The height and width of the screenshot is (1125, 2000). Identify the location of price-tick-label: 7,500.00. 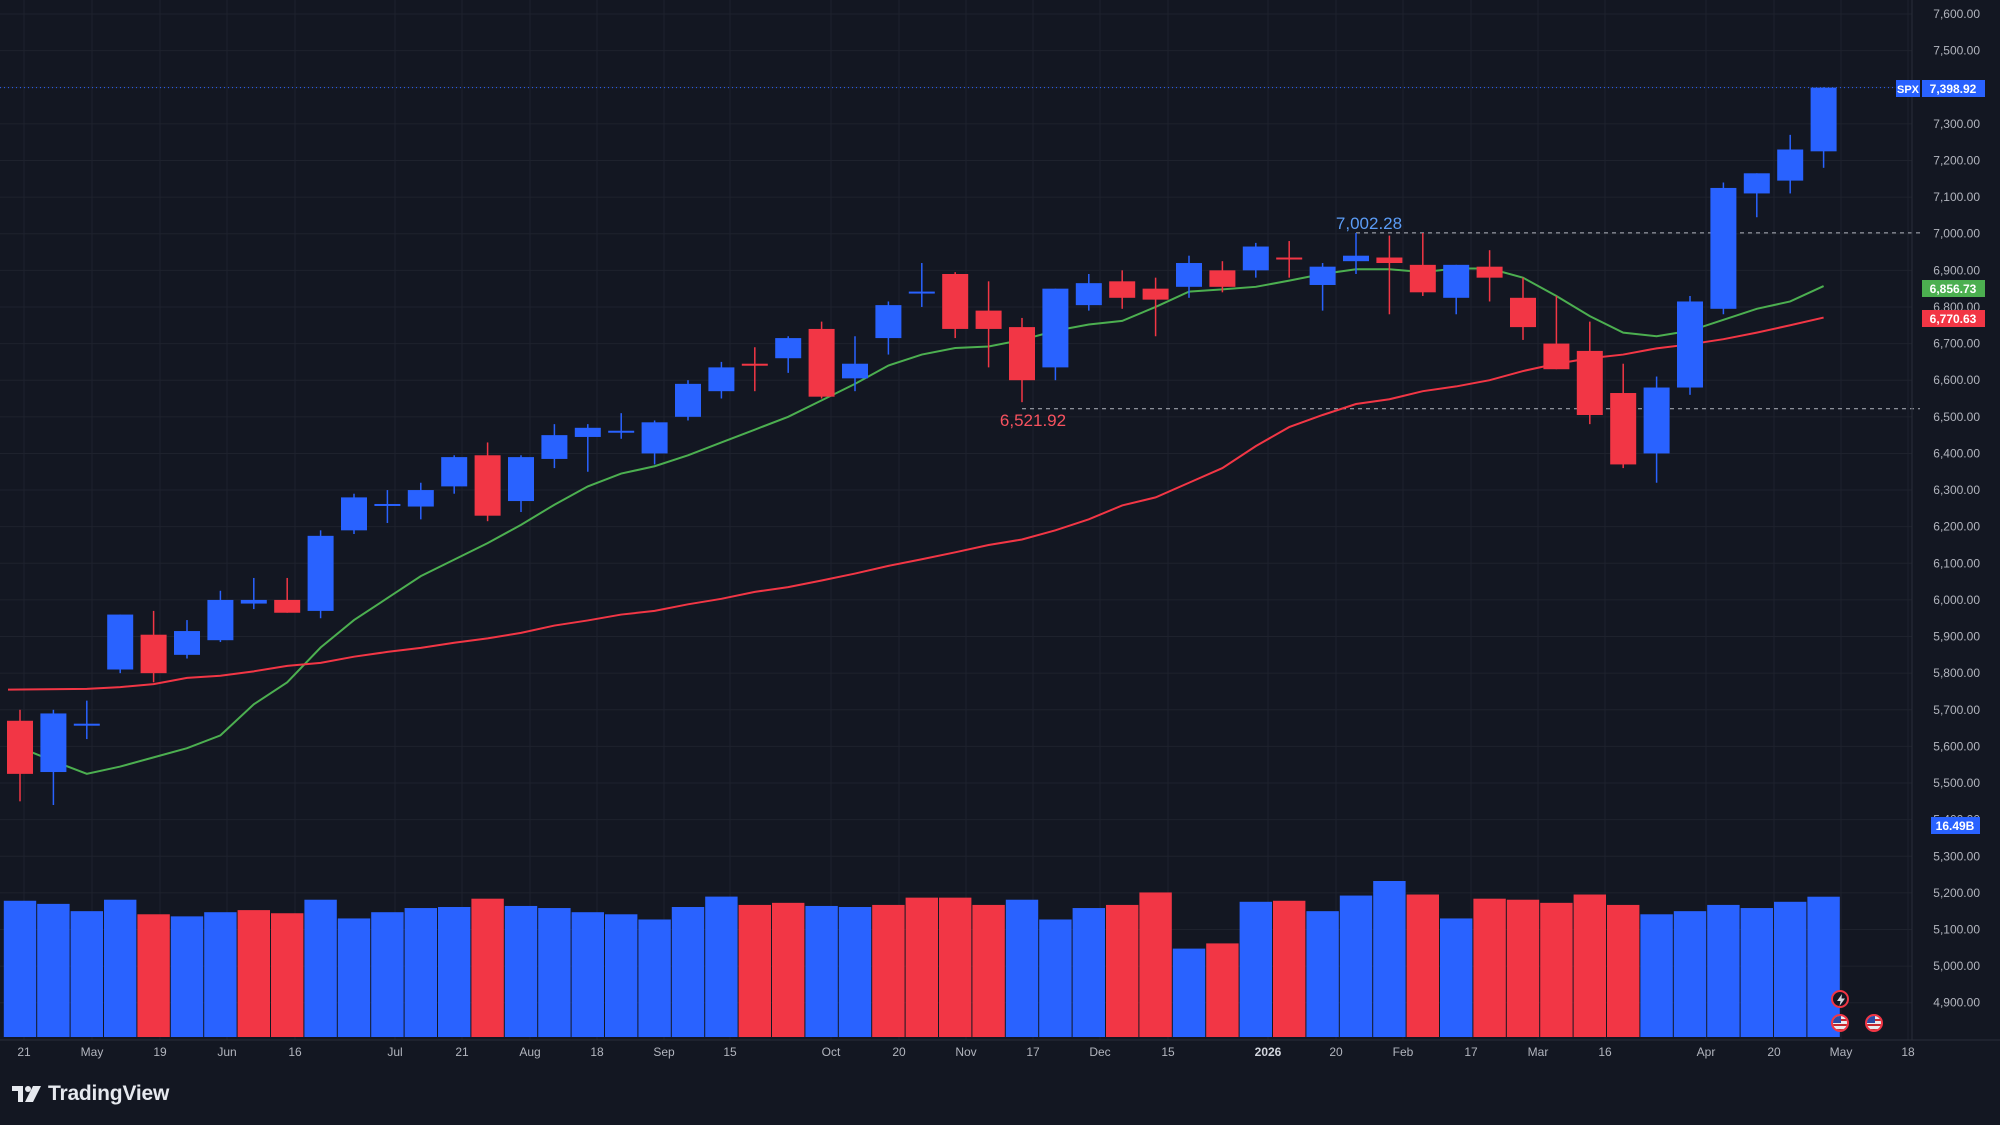
(1956, 51).